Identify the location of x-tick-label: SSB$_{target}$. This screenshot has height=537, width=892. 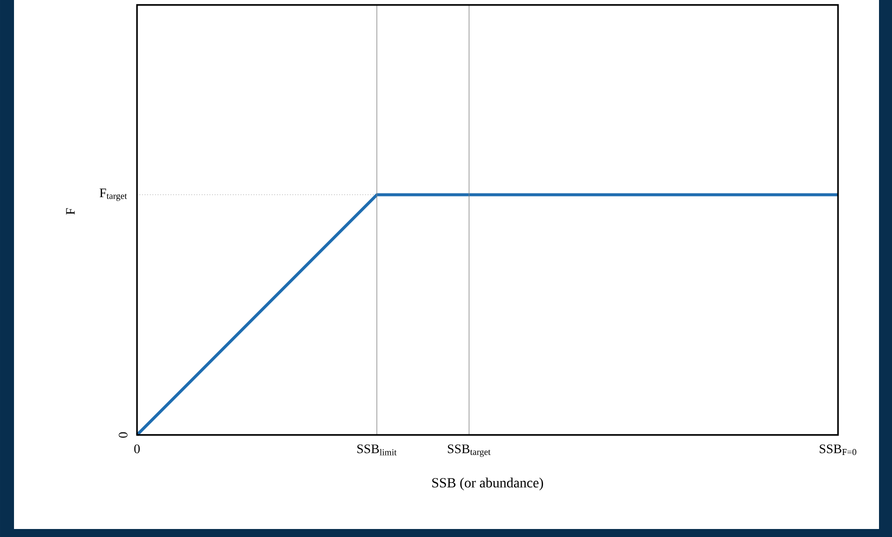
(469, 450).